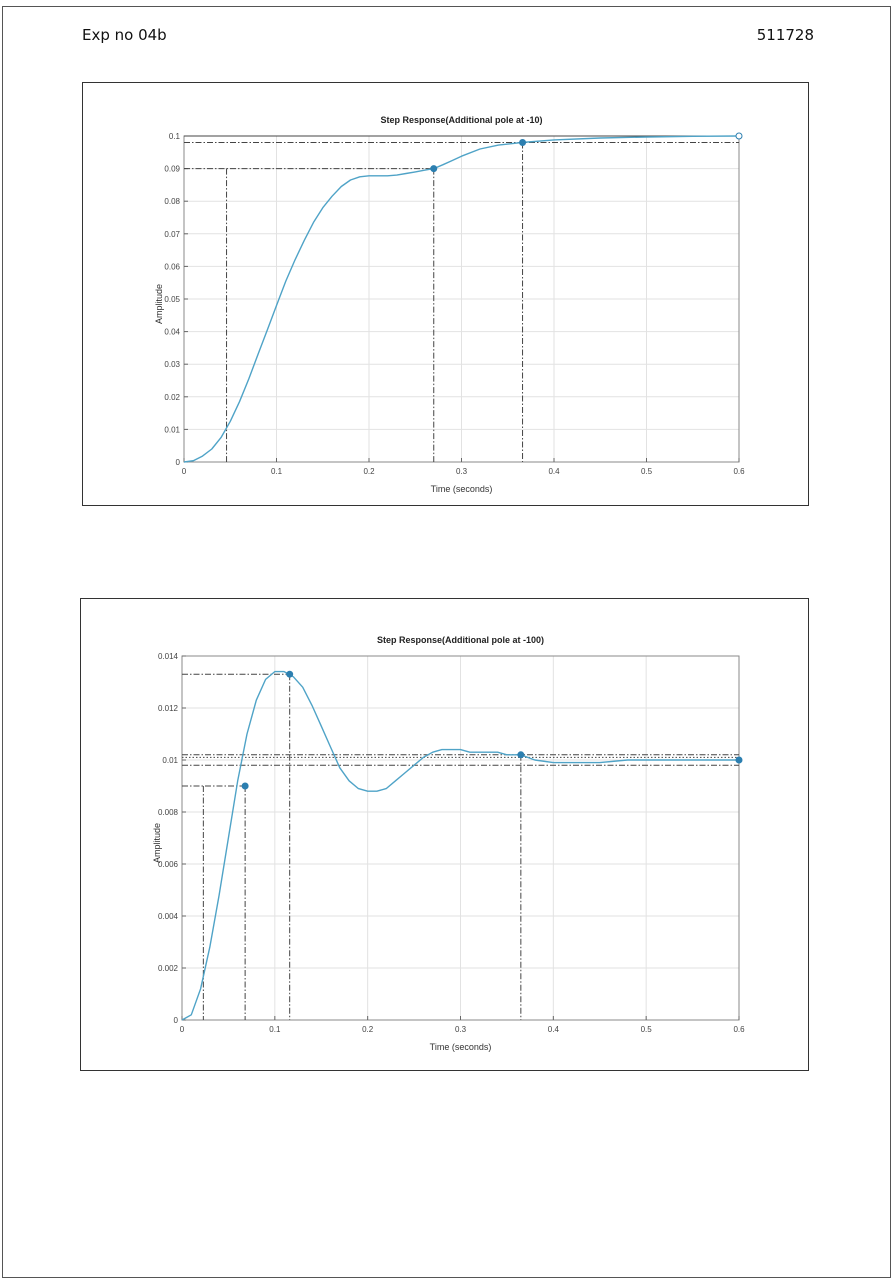 The image size is (896, 1280). I want to click on y-tick-label-3: 0.03, so click(172, 364).